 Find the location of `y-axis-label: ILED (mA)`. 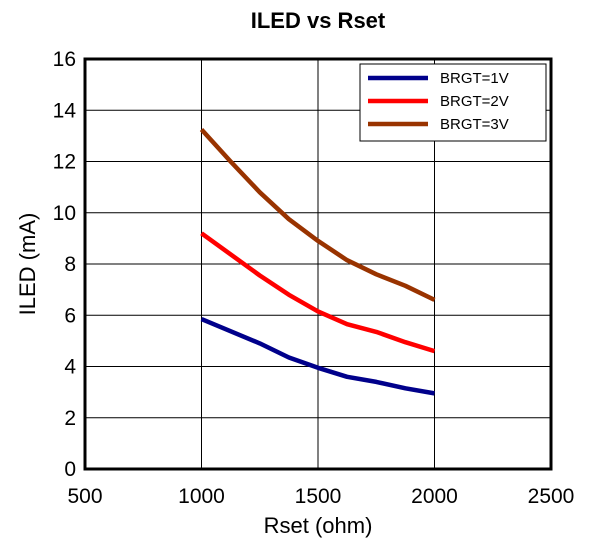

y-axis-label: ILED (mA) is located at coordinates (27, 264).